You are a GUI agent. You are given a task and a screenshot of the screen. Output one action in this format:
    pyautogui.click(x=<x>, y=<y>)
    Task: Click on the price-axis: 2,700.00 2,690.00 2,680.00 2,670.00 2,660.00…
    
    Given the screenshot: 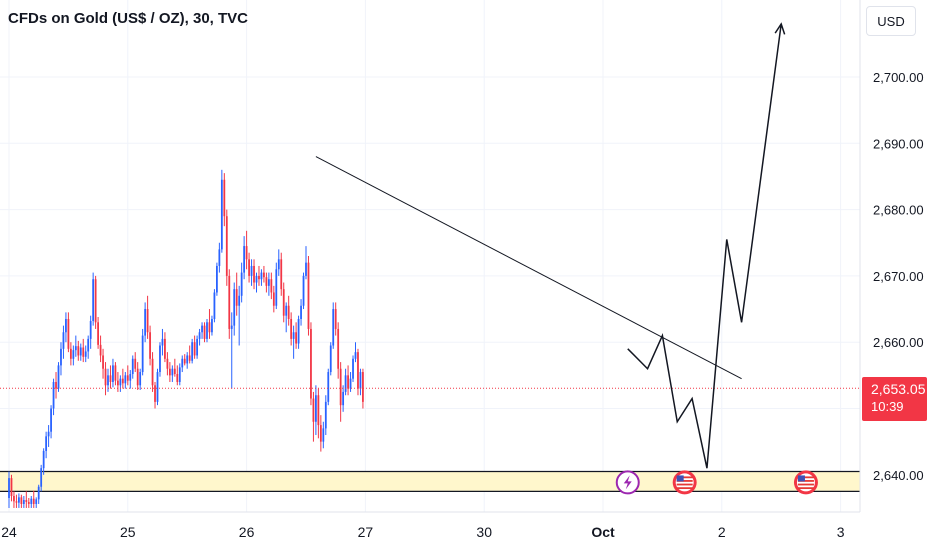 What is the action you would take?
    pyautogui.click(x=898, y=276)
    